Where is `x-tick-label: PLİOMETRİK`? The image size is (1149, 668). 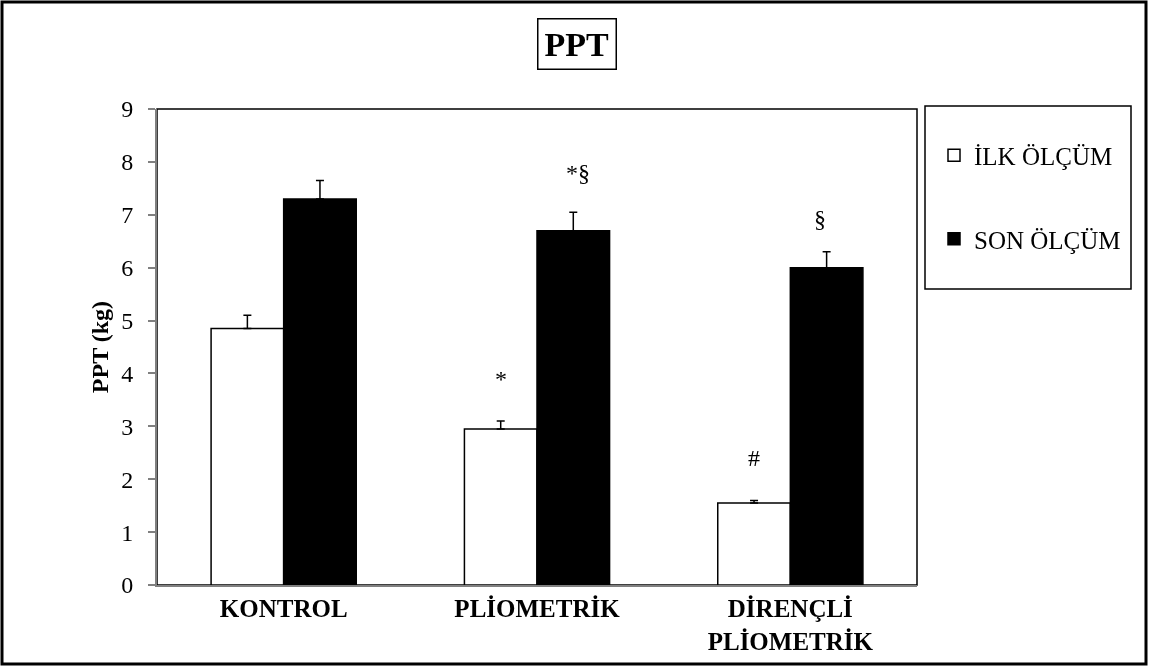 x-tick-label: PLİOMETRİK is located at coordinates (537, 608).